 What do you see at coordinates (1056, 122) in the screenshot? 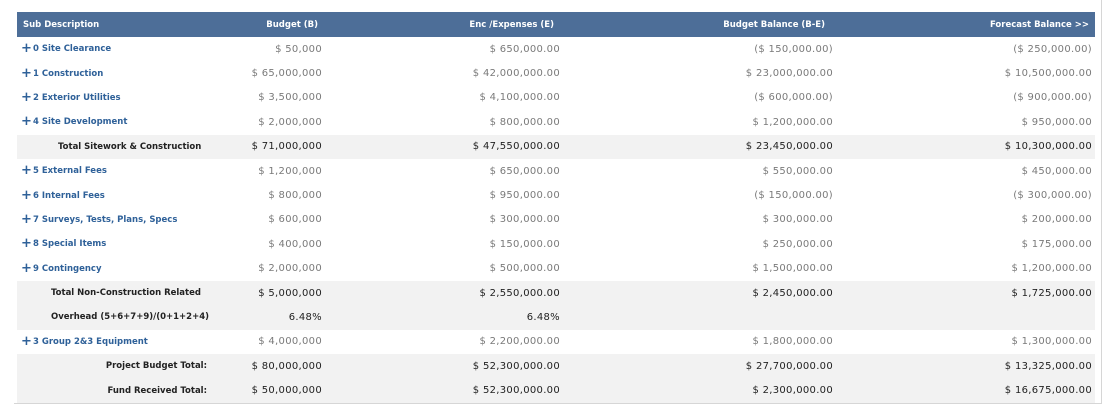
I see `forecast-cell: $ 950,000.00` at bounding box center [1056, 122].